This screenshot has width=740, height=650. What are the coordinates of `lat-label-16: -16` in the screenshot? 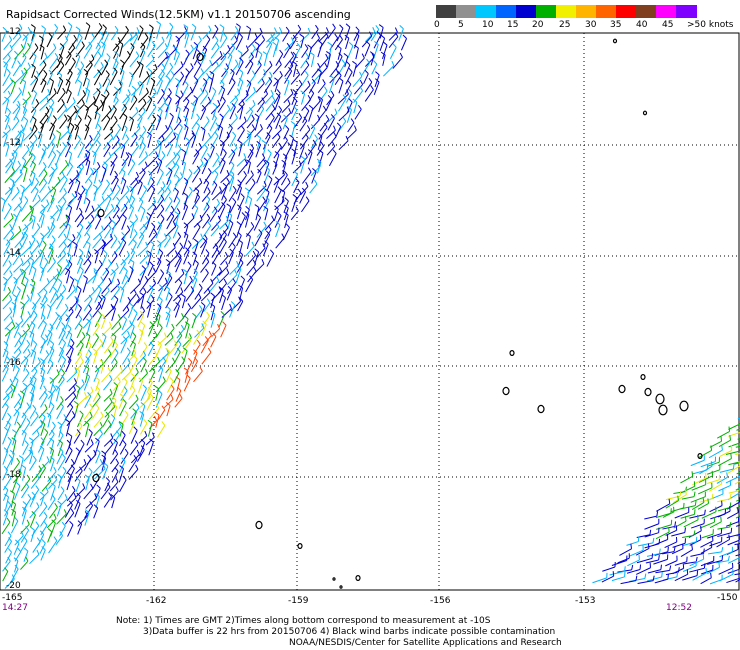 It's located at (13, 363).